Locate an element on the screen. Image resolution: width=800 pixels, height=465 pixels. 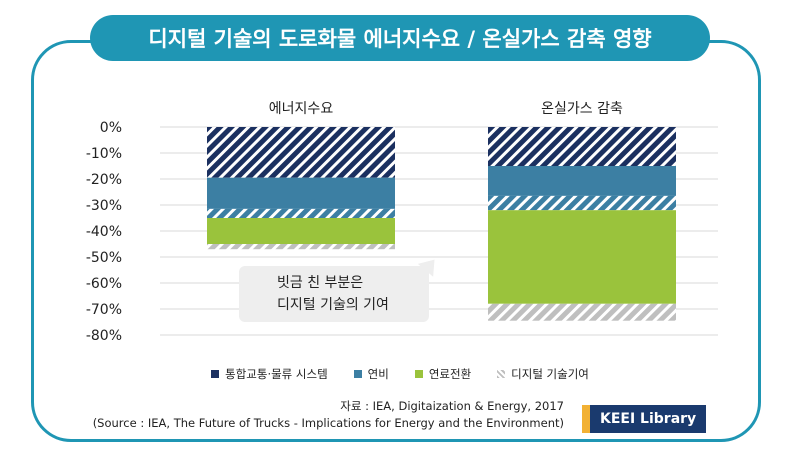
legend-swatch-logistics is located at coordinates (215, 374).